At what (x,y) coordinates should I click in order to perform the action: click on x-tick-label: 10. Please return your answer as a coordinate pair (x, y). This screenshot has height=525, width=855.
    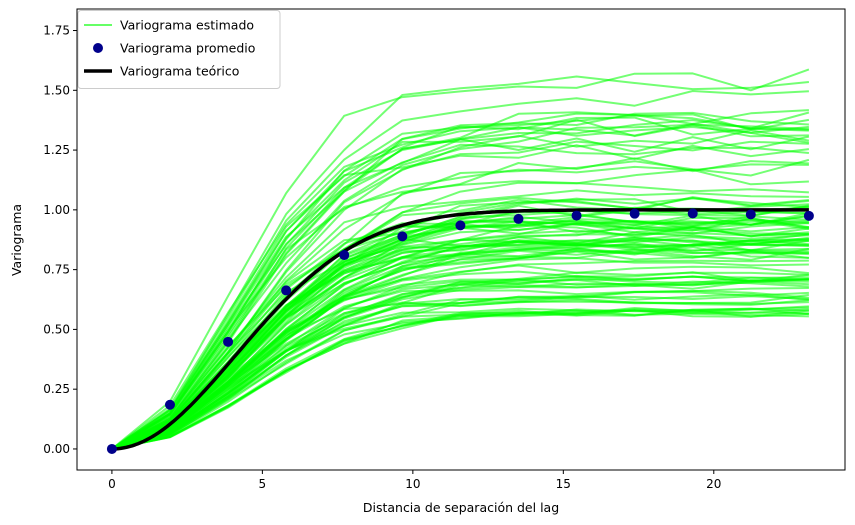
    Looking at the image, I should click on (412, 484).